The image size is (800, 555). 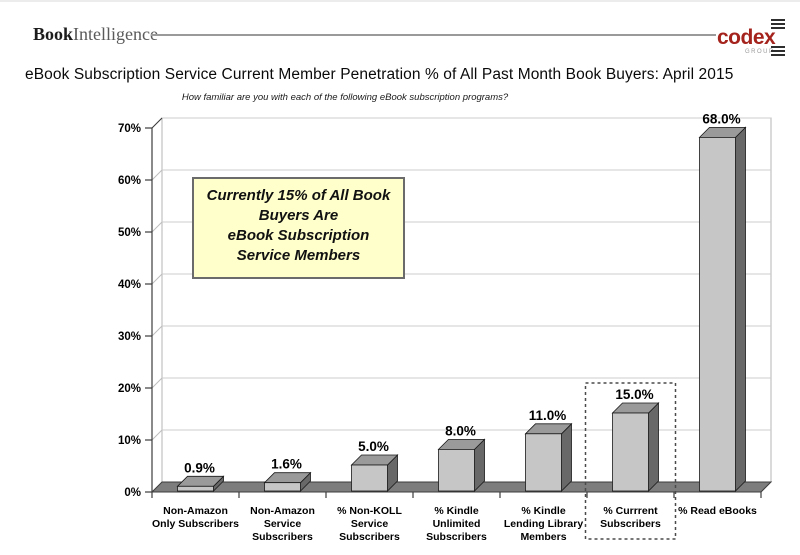 I want to click on bar-value-label: 11.0%, so click(x=548, y=415).